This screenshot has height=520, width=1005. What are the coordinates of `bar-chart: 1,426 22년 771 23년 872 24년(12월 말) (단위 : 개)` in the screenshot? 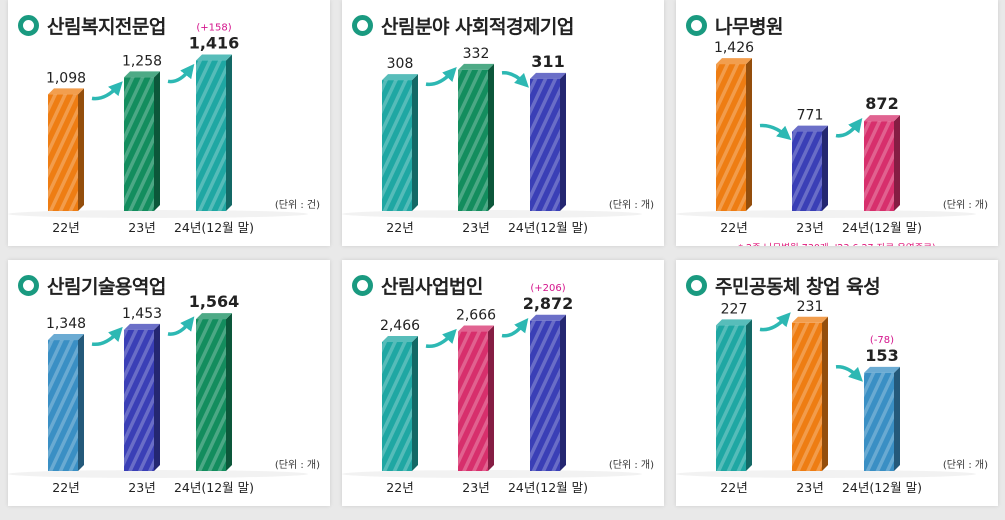 It's located at (832, 137).